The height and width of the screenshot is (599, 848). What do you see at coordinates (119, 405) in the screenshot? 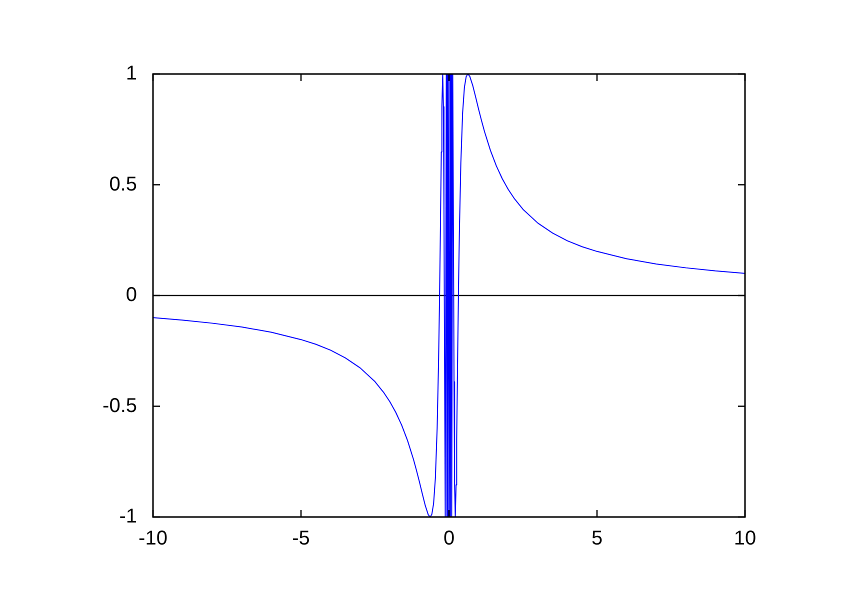
I see `y-tick-label: -0.5` at bounding box center [119, 405].